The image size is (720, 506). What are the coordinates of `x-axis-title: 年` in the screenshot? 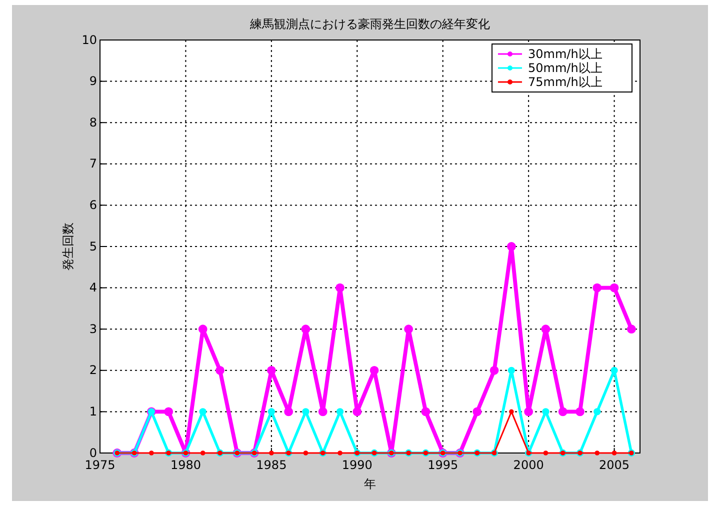 It's located at (370, 484).